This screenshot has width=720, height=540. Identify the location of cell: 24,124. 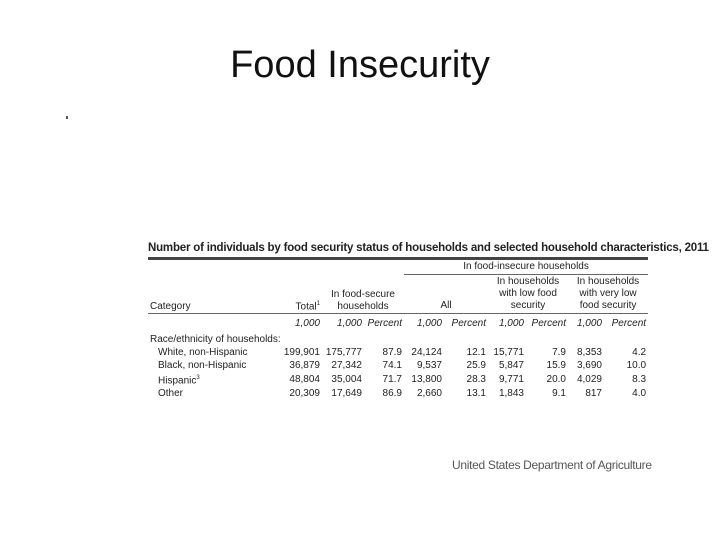
(426, 352).